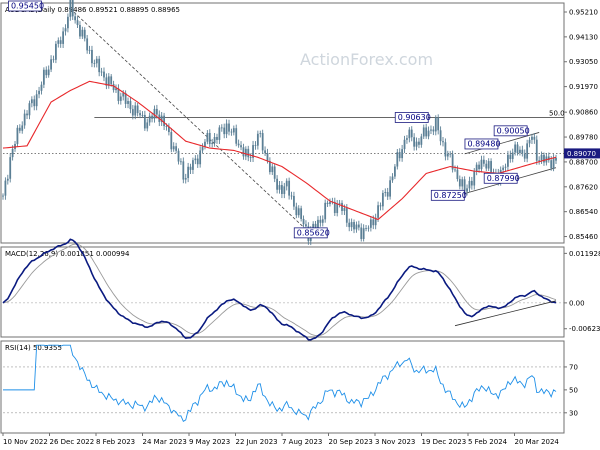  I want to click on level-label: 0.87990, so click(503, 178).